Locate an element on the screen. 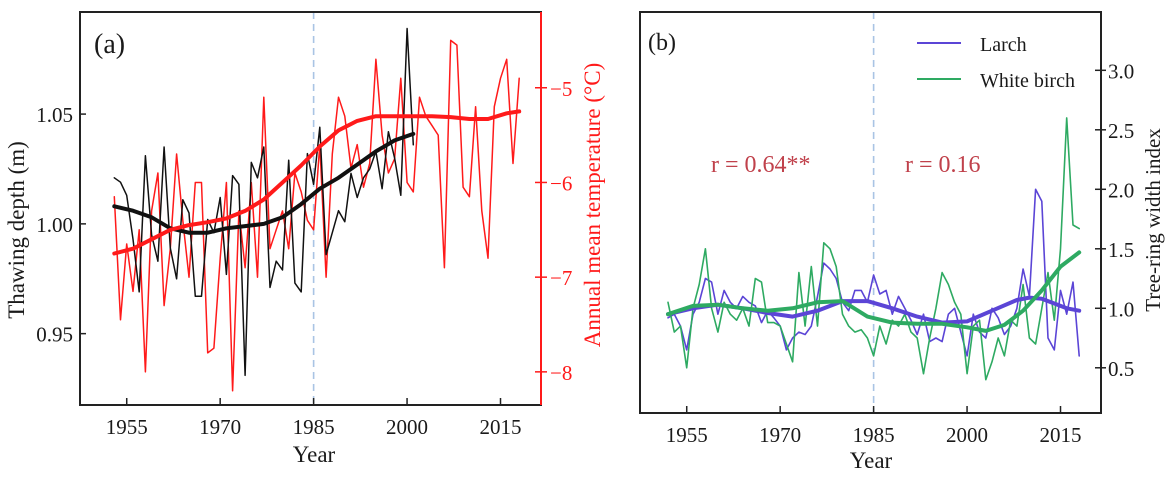 The image size is (1172, 486). panel-a-x-ticks: 1955 1970 1985 2000 2015 is located at coordinates (314, 418).